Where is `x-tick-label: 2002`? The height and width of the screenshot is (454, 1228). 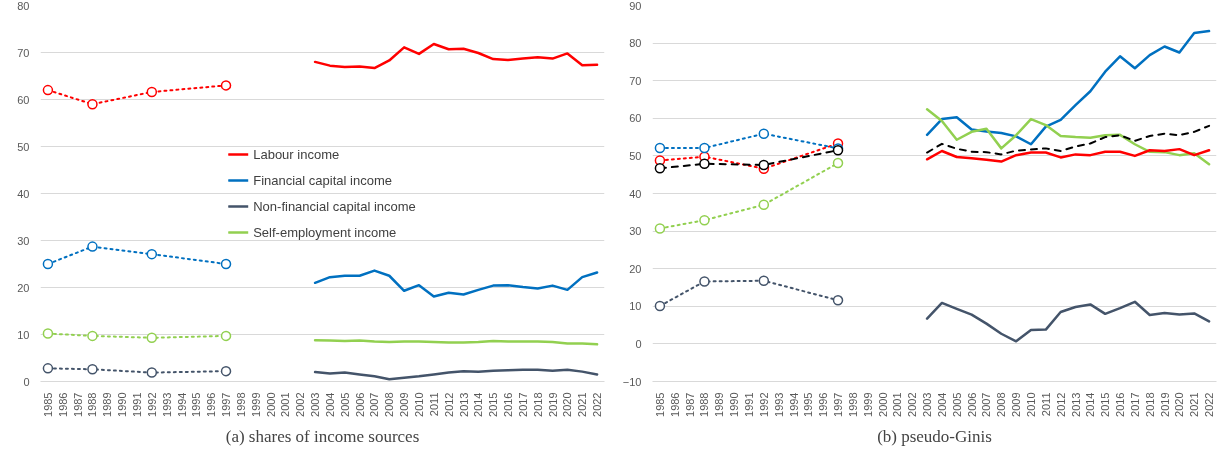
x-tick-label: 2002 is located at coordinates (912, 404).